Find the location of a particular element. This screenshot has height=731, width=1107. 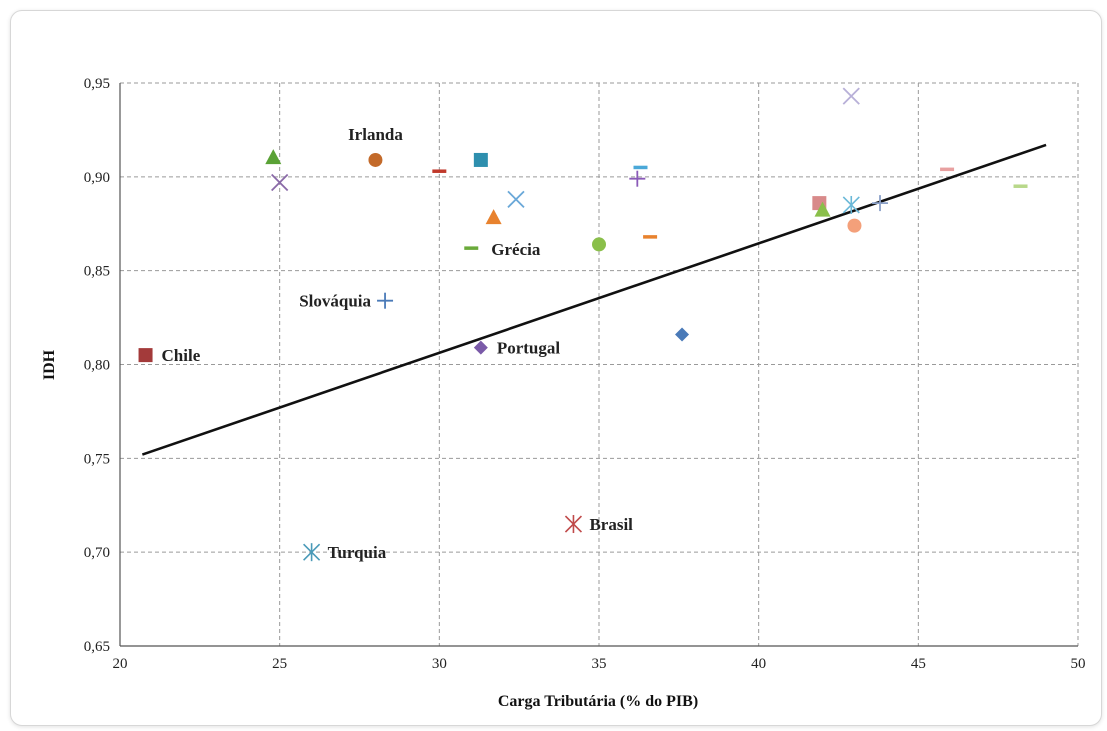

y-tick-label: 0,95 is located at coordinates (97, 84).